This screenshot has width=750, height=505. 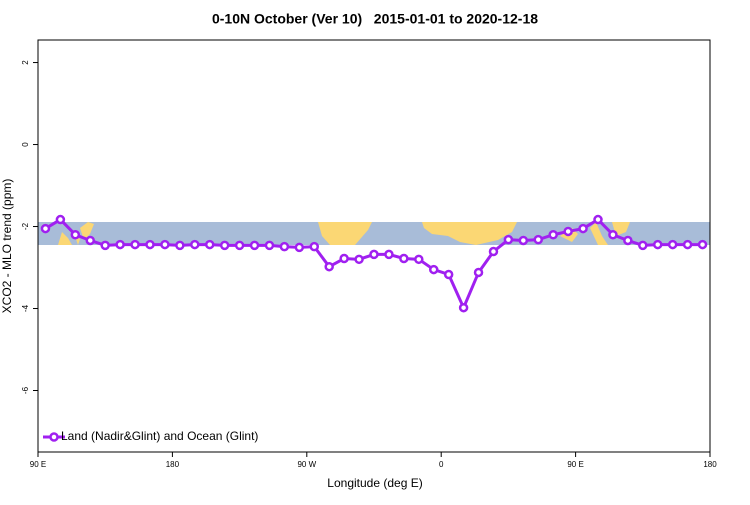 What do you see at coordinates (25, 226) in the screenshot?
I see `y-tick-label: -2` at bounding box center [25, 226].